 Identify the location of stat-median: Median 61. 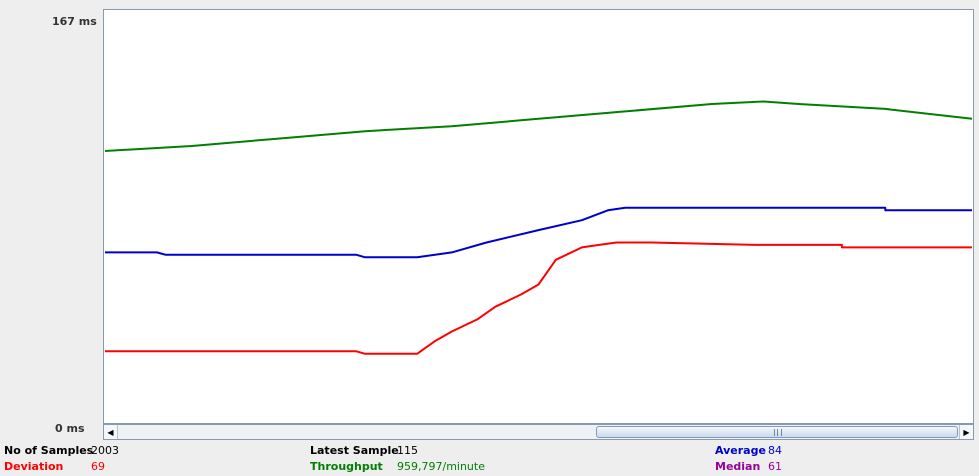
(748, 466).